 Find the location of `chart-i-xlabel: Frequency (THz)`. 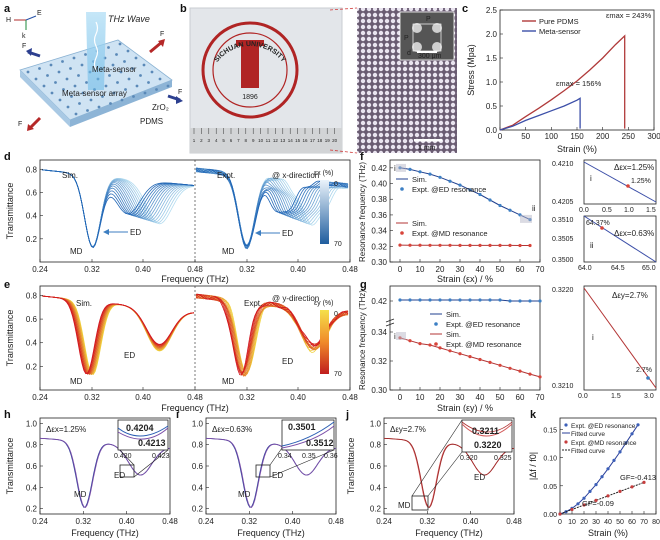

chart-i-xlabel: Frequency (THz) is located at coordinates (271, 533).